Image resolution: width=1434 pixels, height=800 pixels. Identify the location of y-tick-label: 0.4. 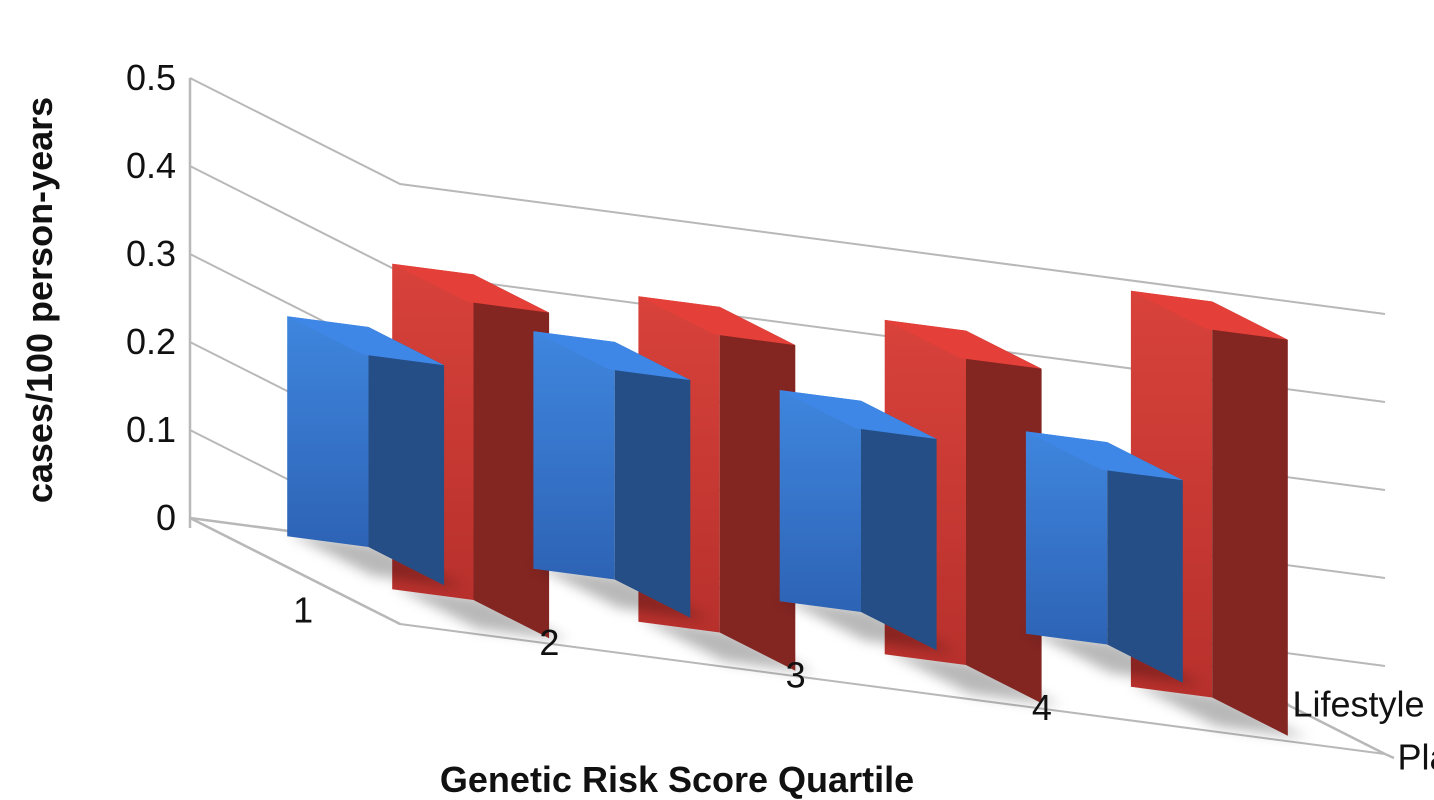
(151, 165).